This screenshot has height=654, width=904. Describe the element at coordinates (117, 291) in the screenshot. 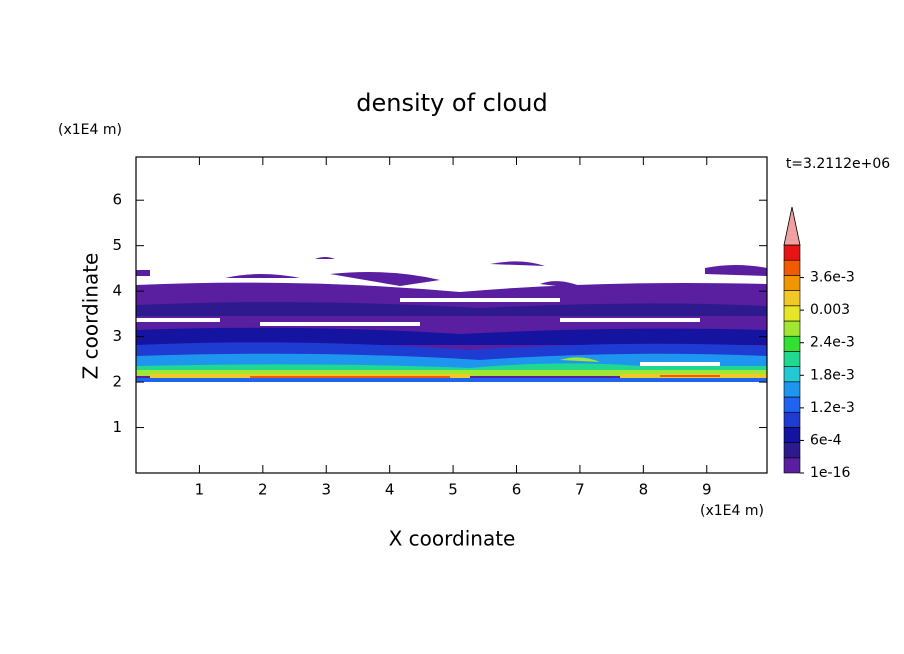

I see `y-tick-label: 4` at that location.